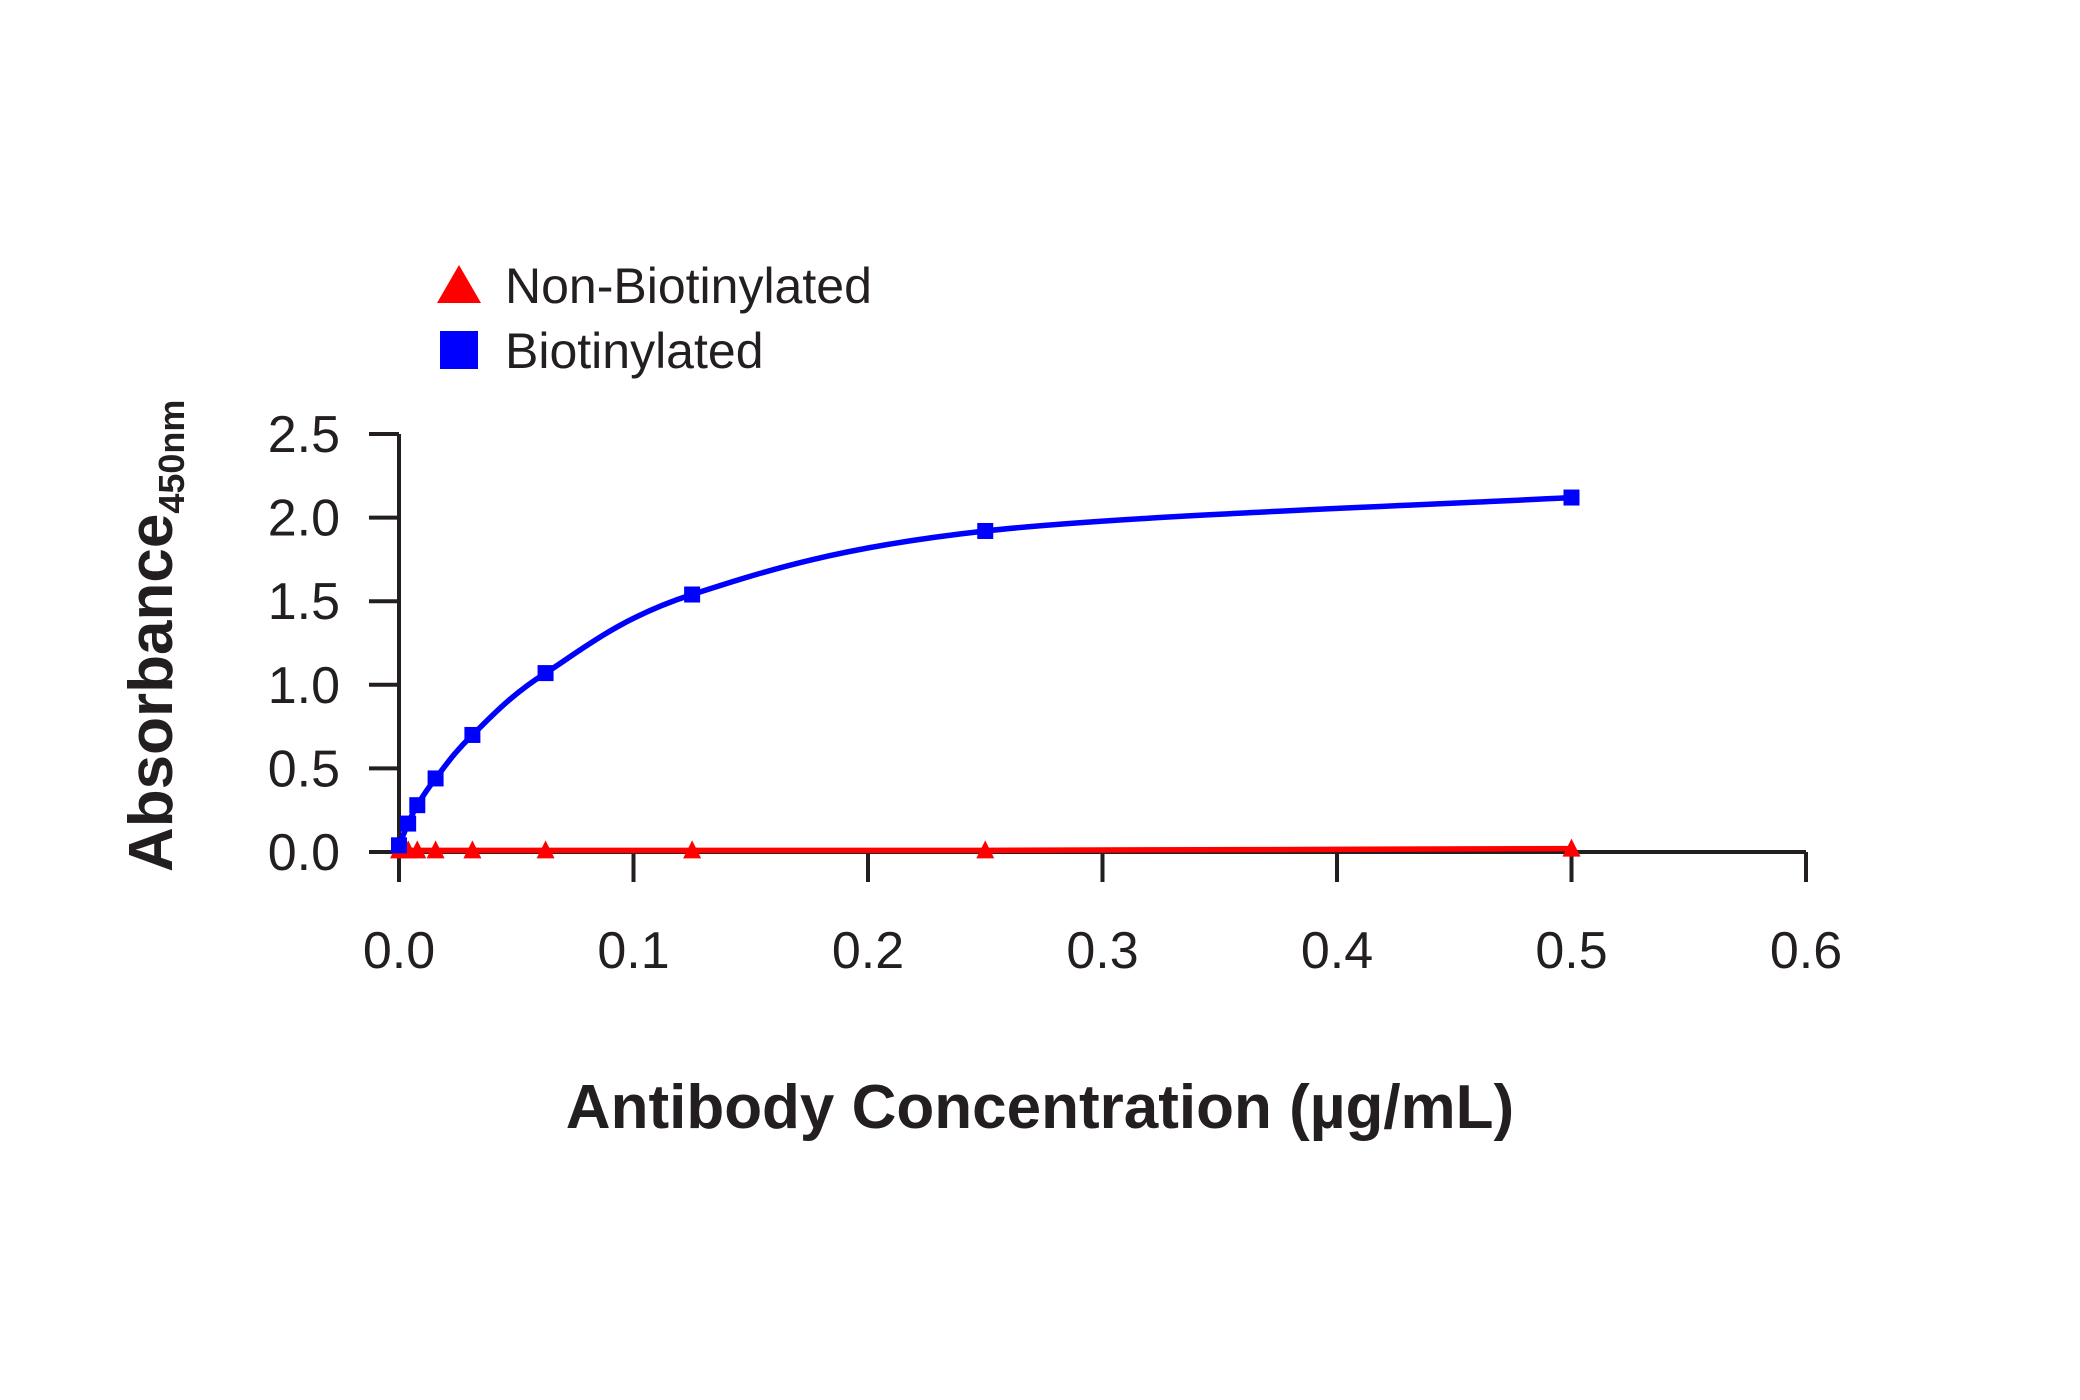 This screenshot has height=1400, width=2080. Describe the element at coordinates (1806, 951) in the screenshot. I see `x-tick-label: 0.6` at that location.